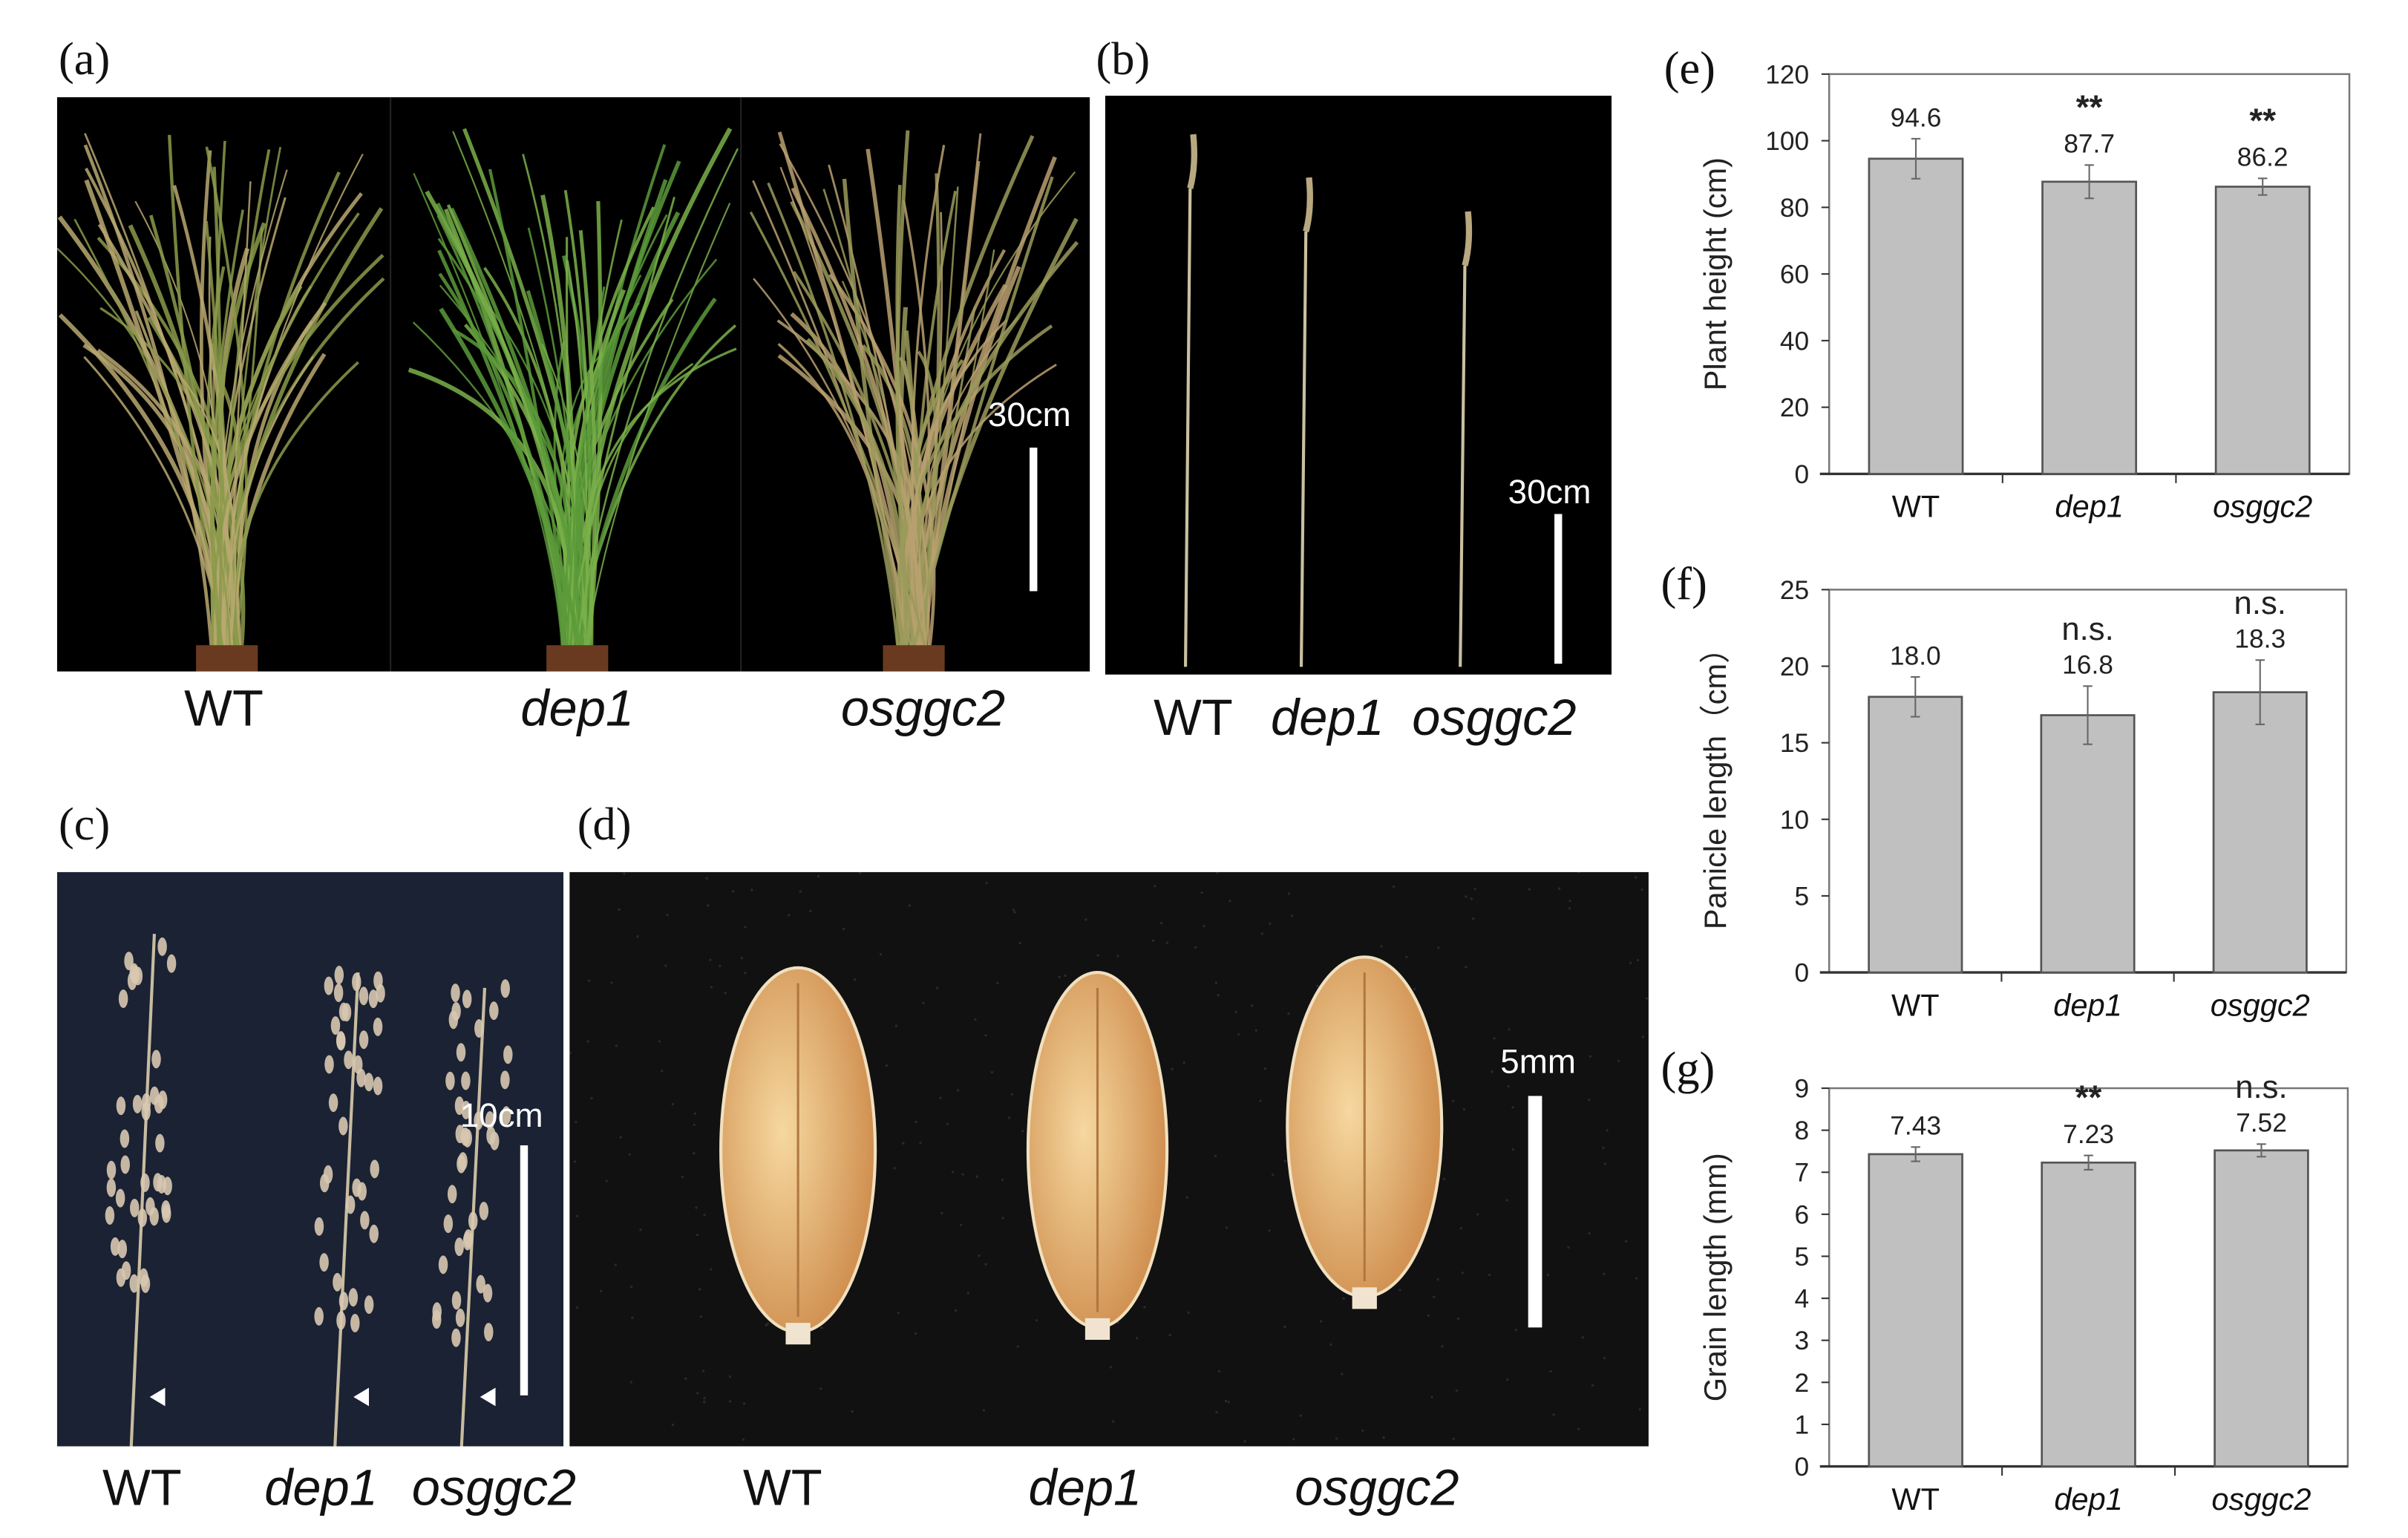 The width and height of the screenshot is (2408, 1538). I want to click on main-stem-photo, so click(1359, 385).